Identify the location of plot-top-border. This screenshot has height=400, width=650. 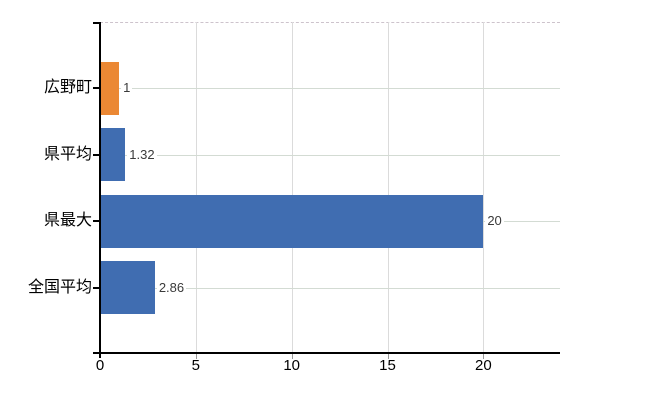
(330, 22).